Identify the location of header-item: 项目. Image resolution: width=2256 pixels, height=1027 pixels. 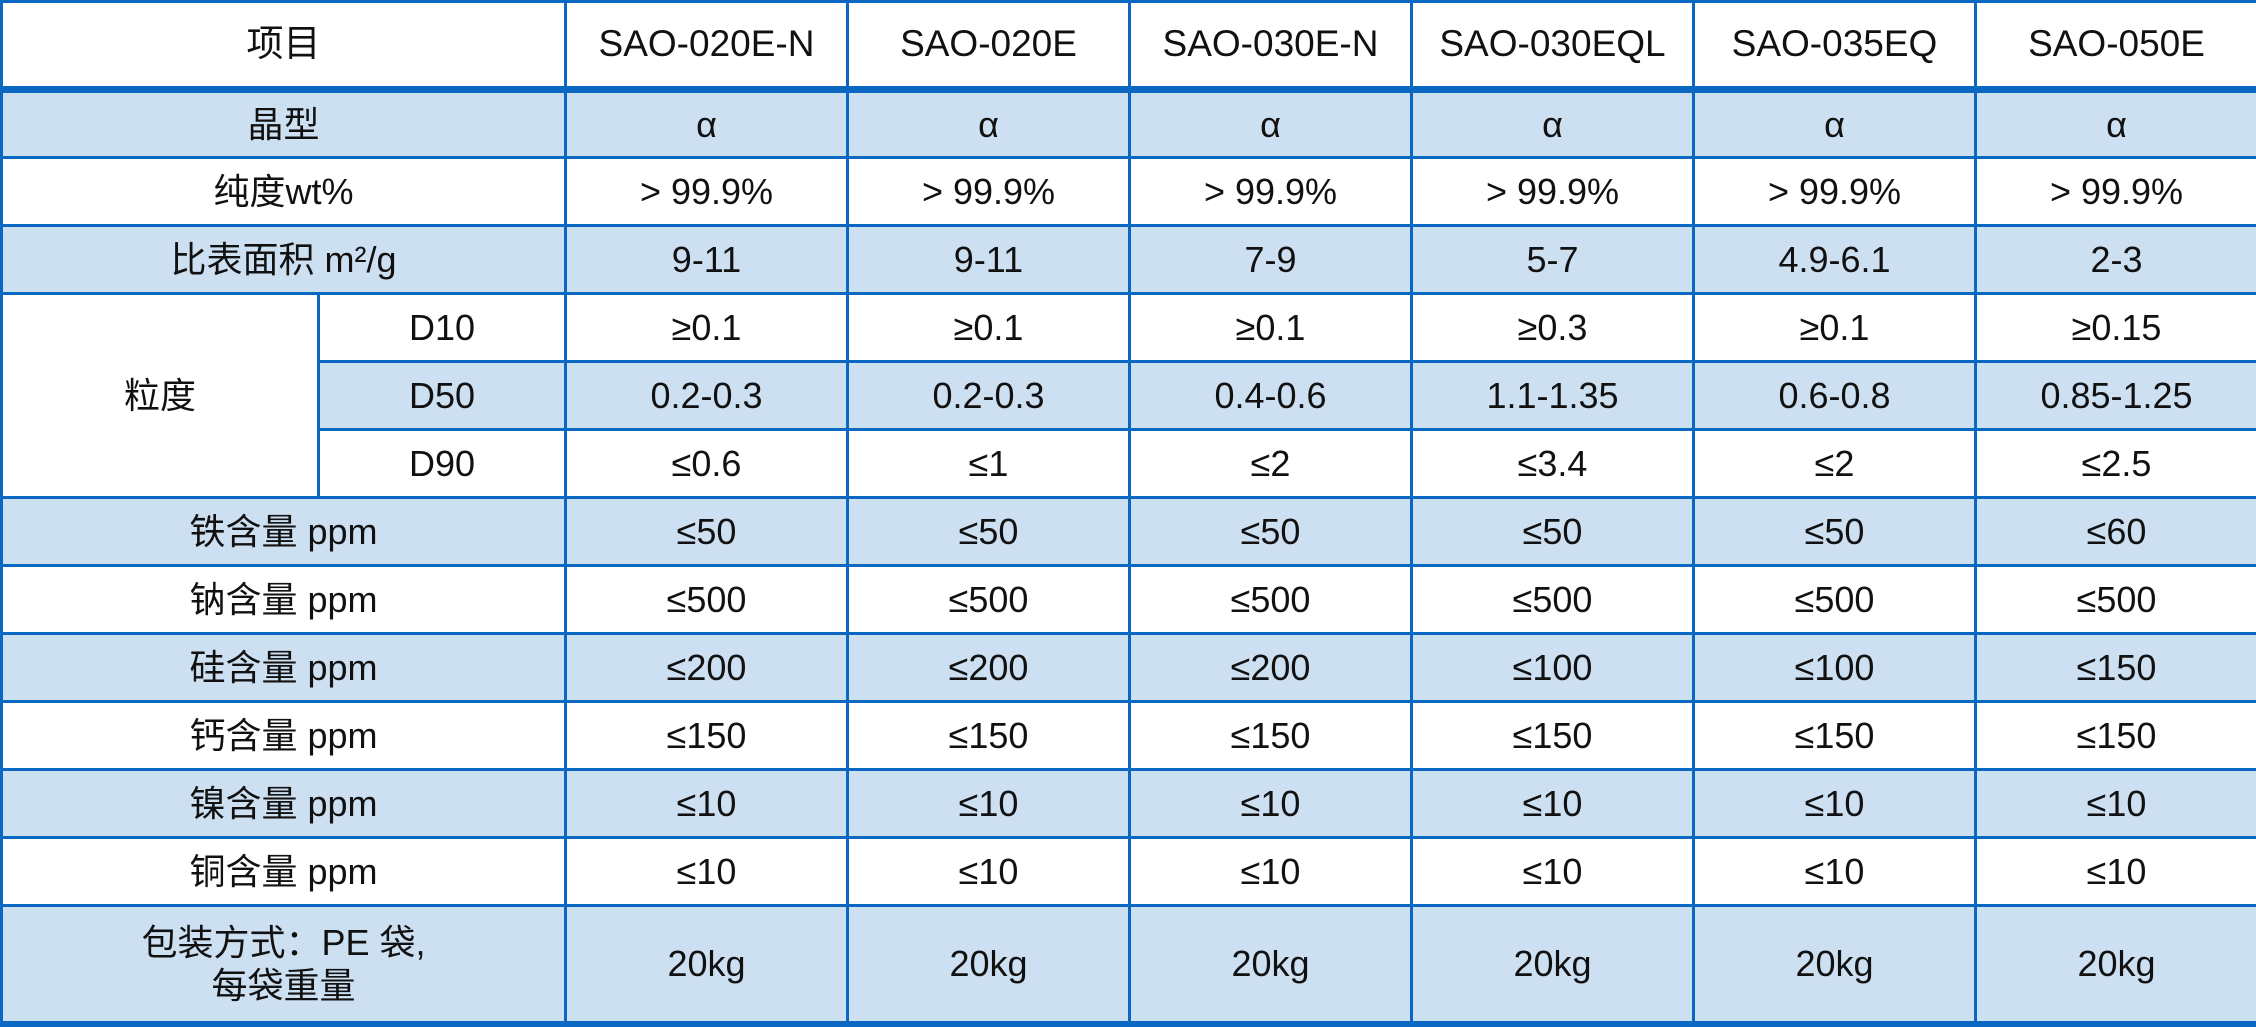
(284, 46).